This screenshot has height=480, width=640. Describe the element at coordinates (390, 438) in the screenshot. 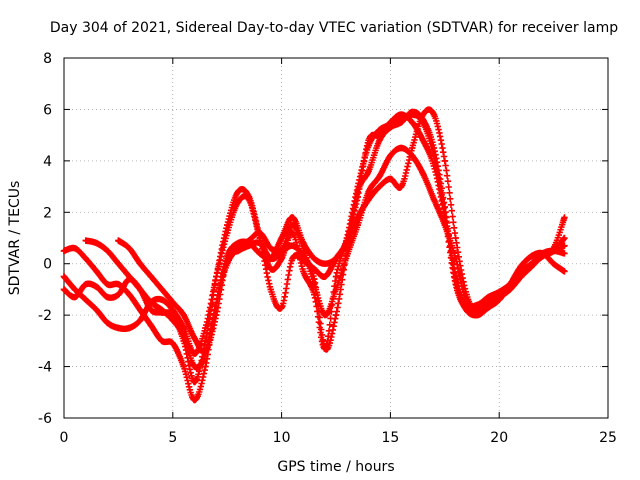

I see `x-tick-label: 15` at that location.